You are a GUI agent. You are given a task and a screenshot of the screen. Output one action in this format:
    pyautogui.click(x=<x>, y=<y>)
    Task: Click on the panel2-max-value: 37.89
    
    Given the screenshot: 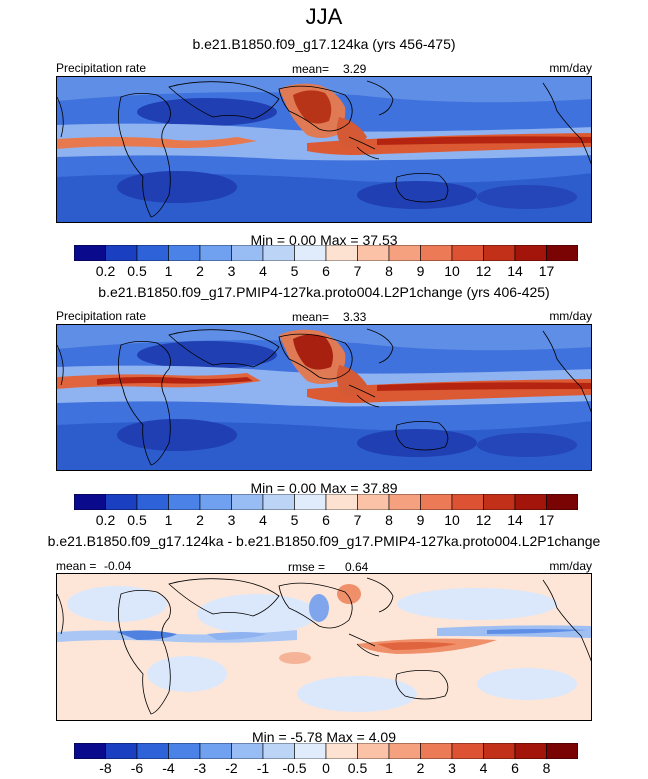 What is the action you would take?
    pyautogui.click(x=380, y=488)
    